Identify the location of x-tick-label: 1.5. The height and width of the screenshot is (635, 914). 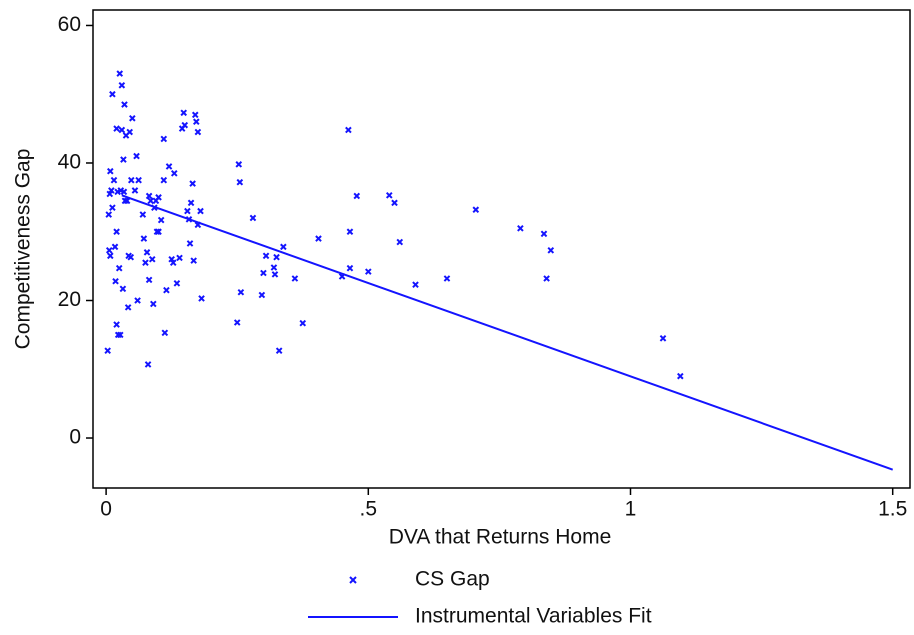
(892, 509).